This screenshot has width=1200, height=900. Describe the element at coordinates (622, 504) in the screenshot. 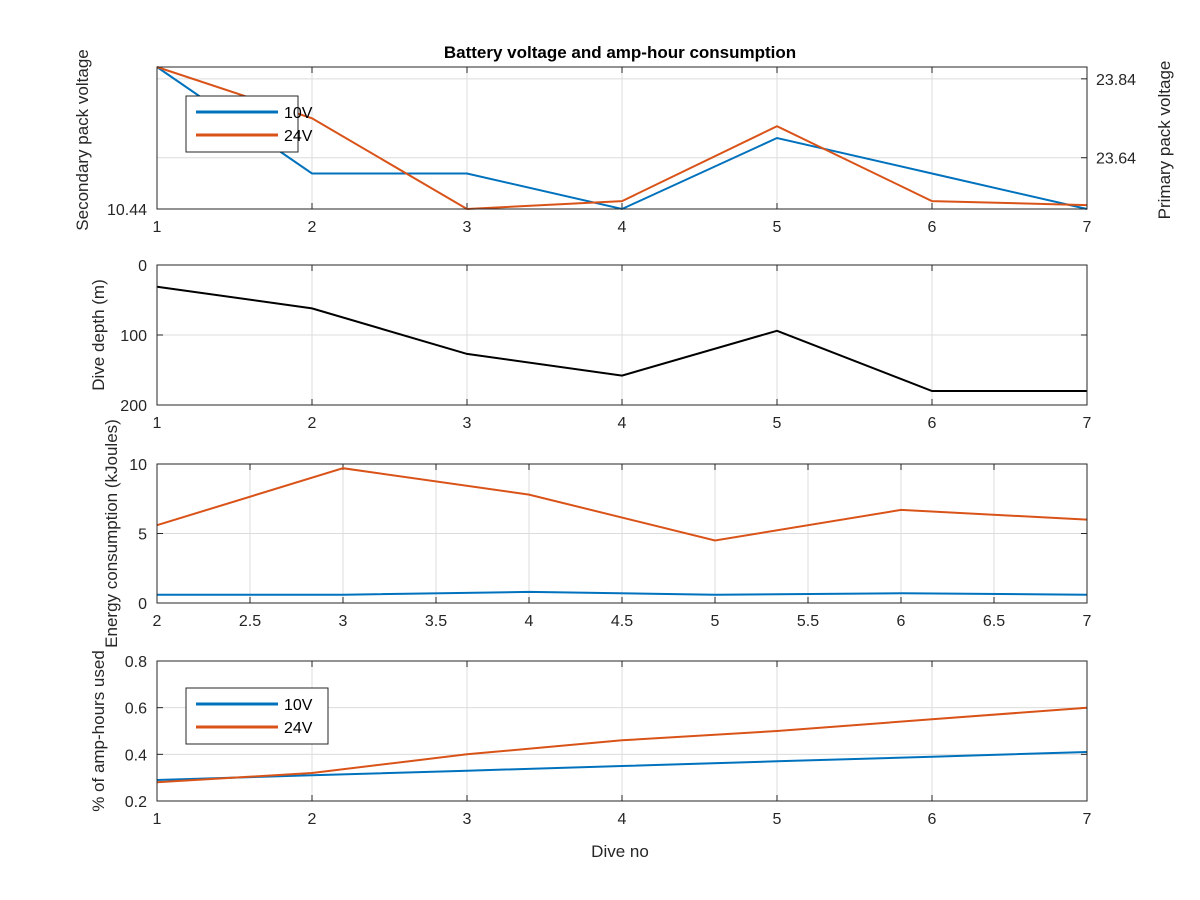

I see `series-line-s2` at that location.